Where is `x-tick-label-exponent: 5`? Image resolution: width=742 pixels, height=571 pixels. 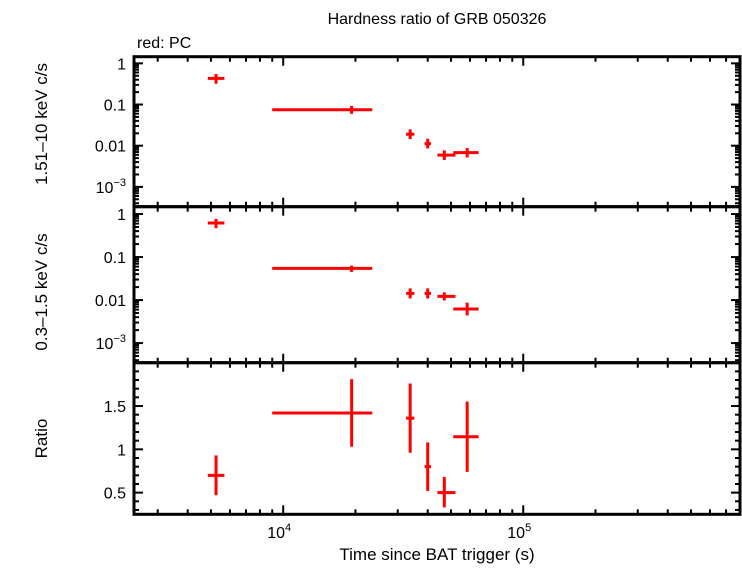
x-tick-label-exponent: 5 is located at coordinates (528, 528).